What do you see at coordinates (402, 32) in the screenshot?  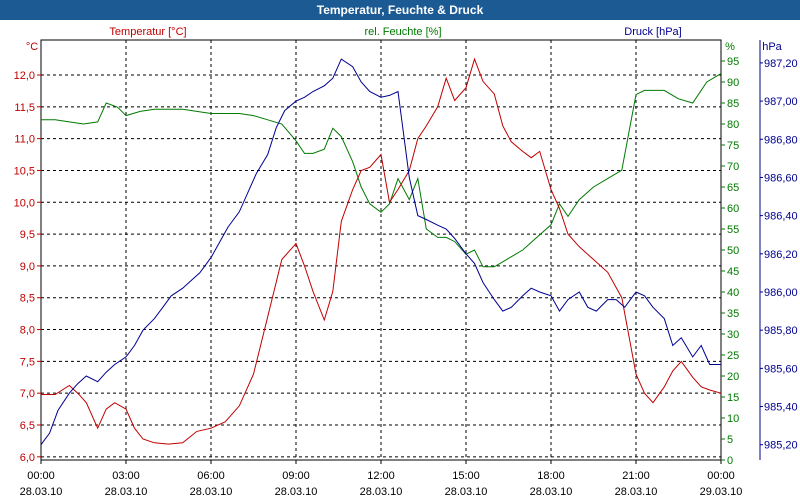 I see `humidity-axis-title: rel. Feuchte [%]` at bounding box center [402, 32].